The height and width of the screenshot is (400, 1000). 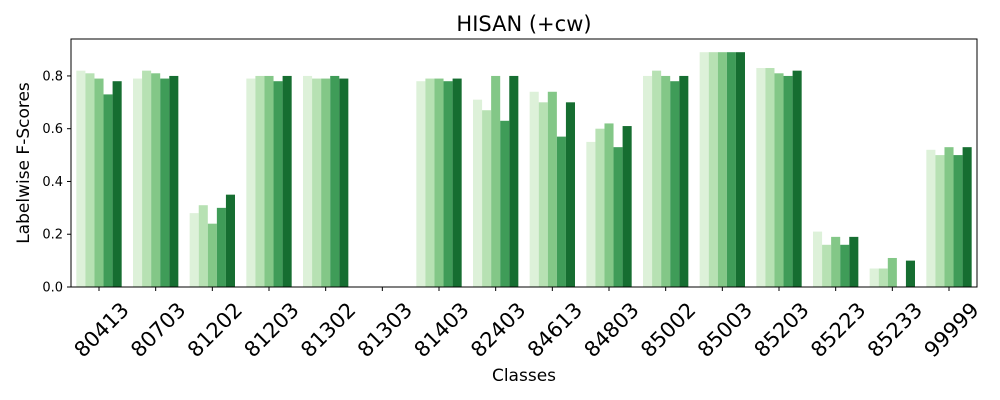 I want to click on bar-81203-s5, so click(x=287, y=181).